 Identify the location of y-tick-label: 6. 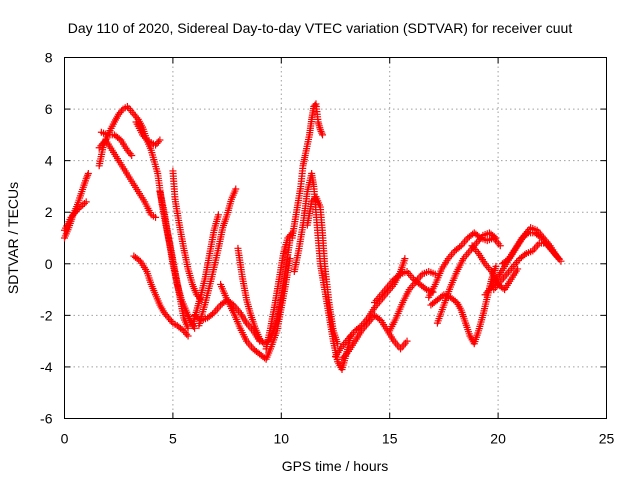
(49, 109).